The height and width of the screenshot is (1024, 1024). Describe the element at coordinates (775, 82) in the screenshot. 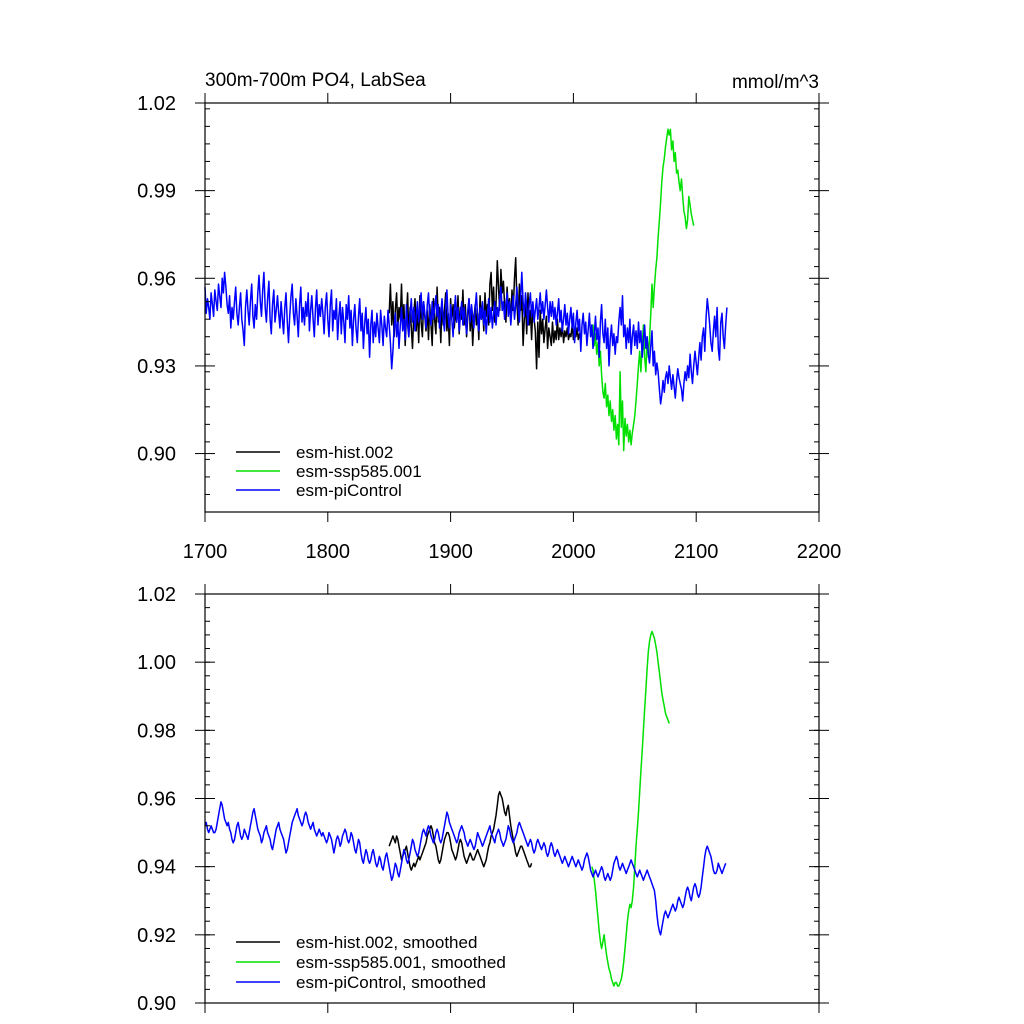

I see `top-title-right: mmol/m^3` at that location.